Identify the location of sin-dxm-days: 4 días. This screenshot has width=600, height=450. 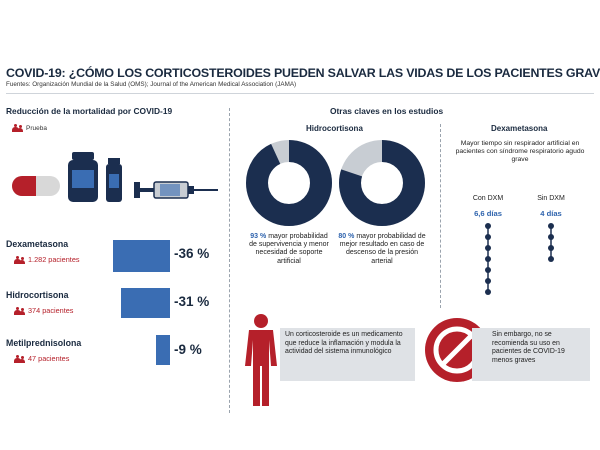
(551, 213).